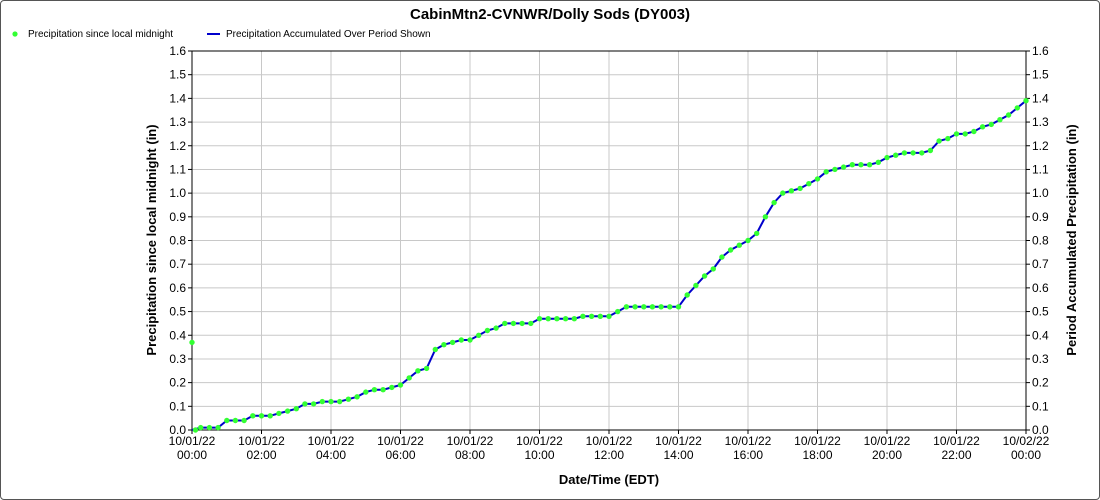  Describe the element at coordinates (177, 75) in the screenshot. I see `y-tick-label-left: 1.5` at that location.